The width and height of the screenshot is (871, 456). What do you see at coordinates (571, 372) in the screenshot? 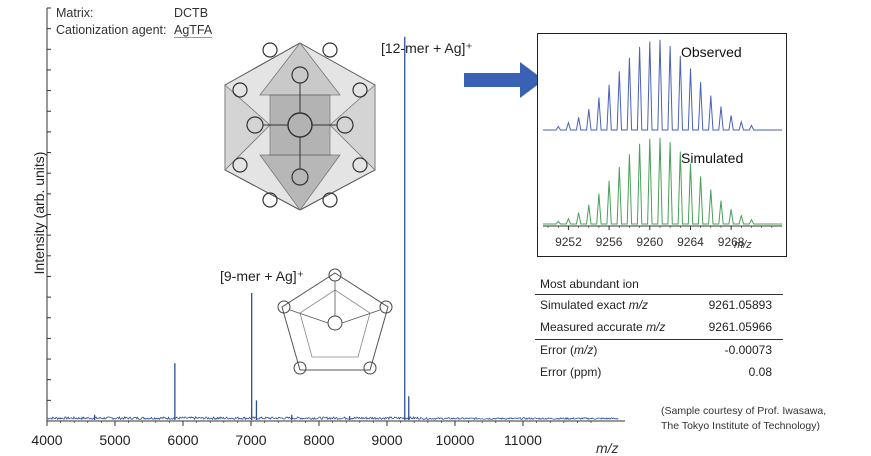
I see `table-row-label: Error (ppm)` at bounding box center [571, 372].